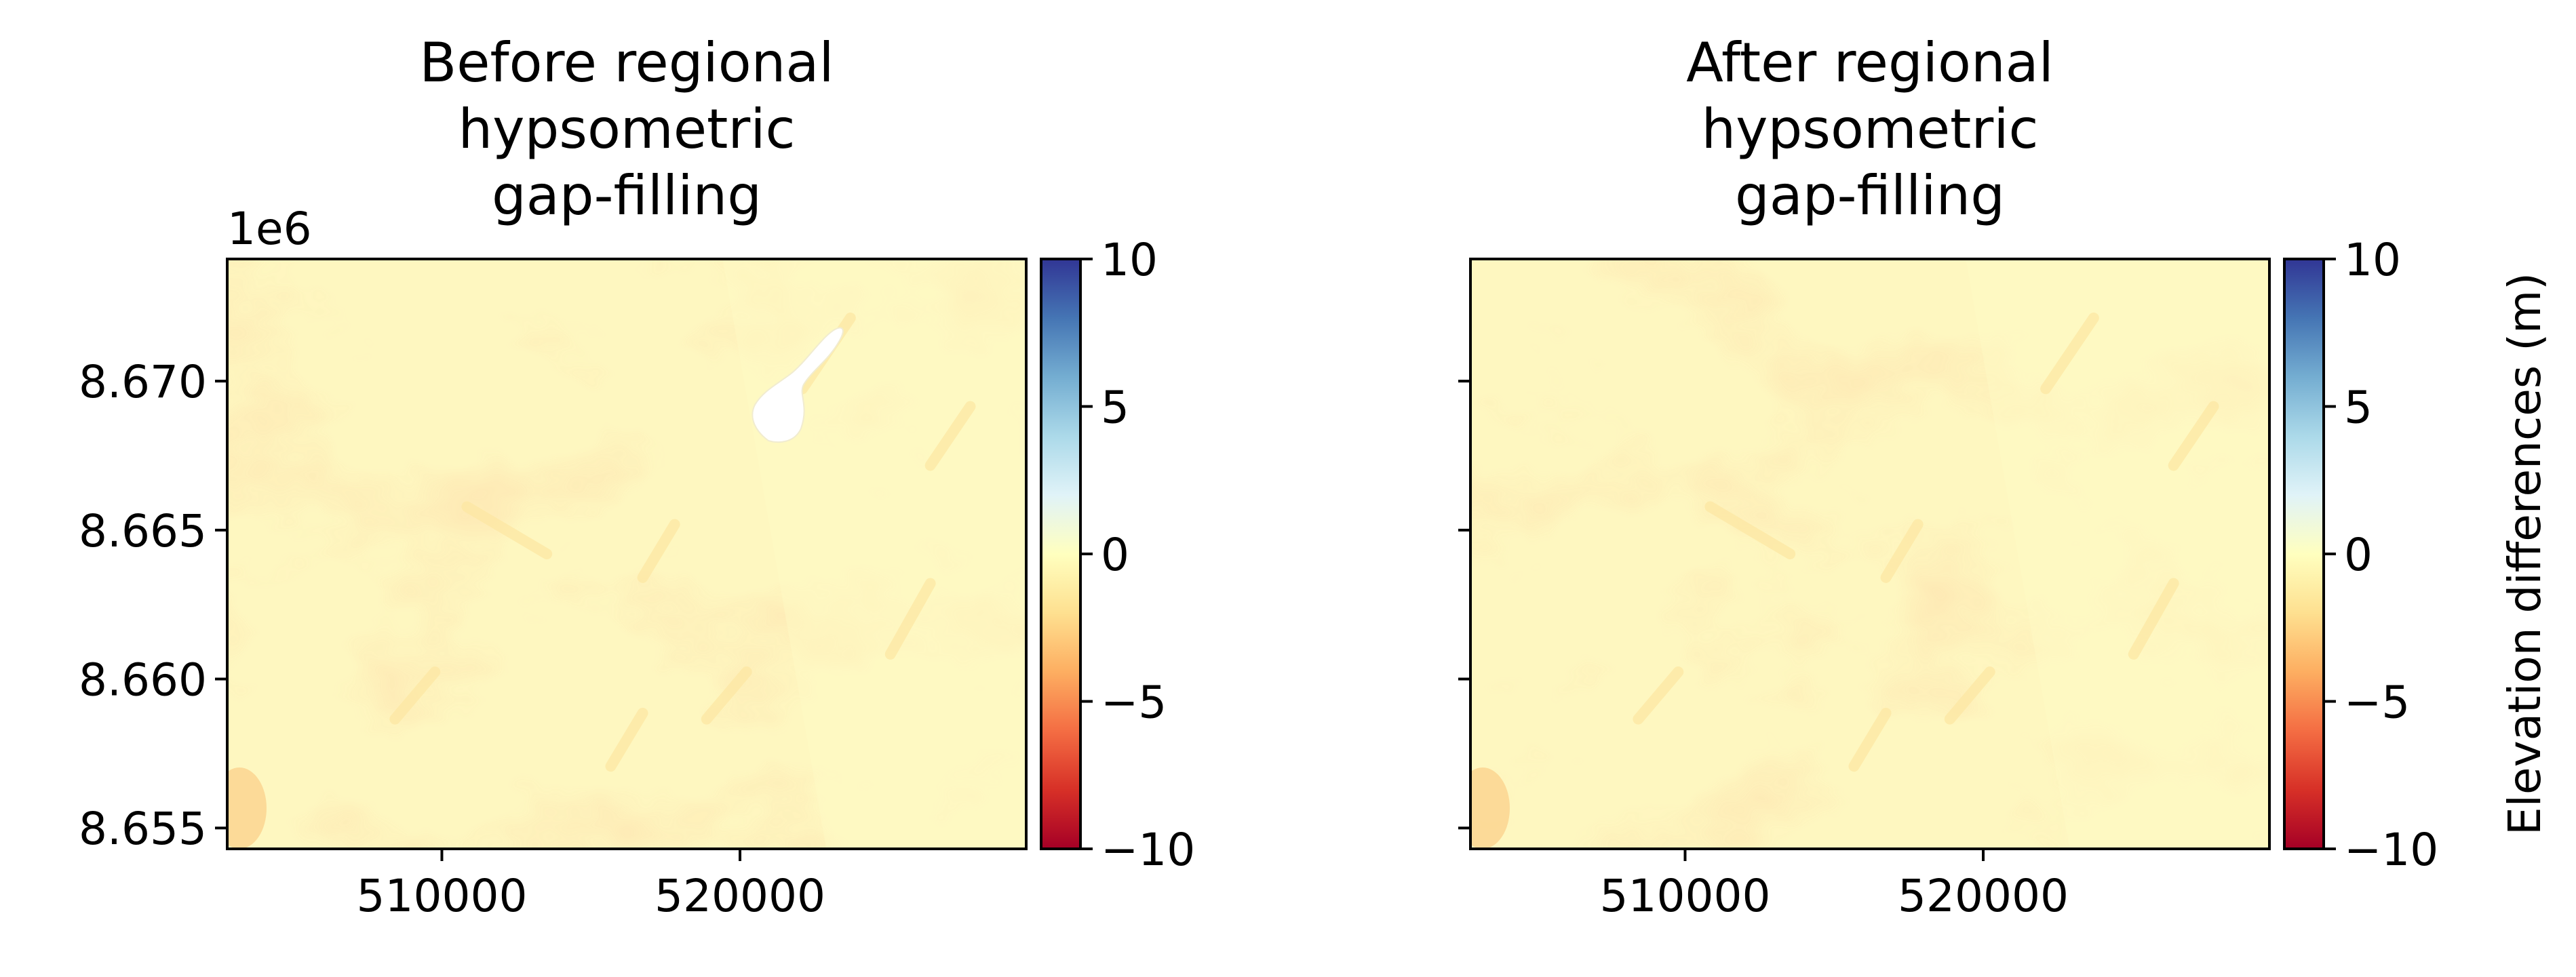 This screenshot has height=977, width=2576. Describe the element at coordinates (143, 680) in the screenshot. I see `y-tick-label: 8.660` at that location.